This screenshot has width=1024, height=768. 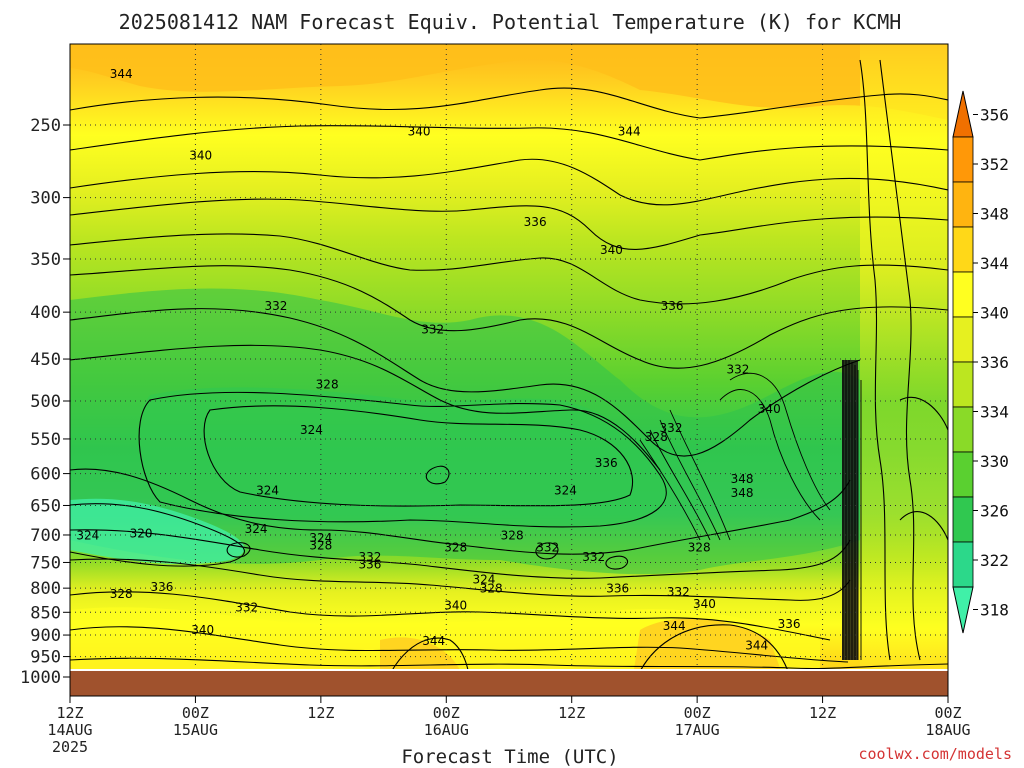 What do you see at coordinates (195, 730) in the screenshot?
I see `x-tick-label: 15AUG` at bounding box center [195, 730].